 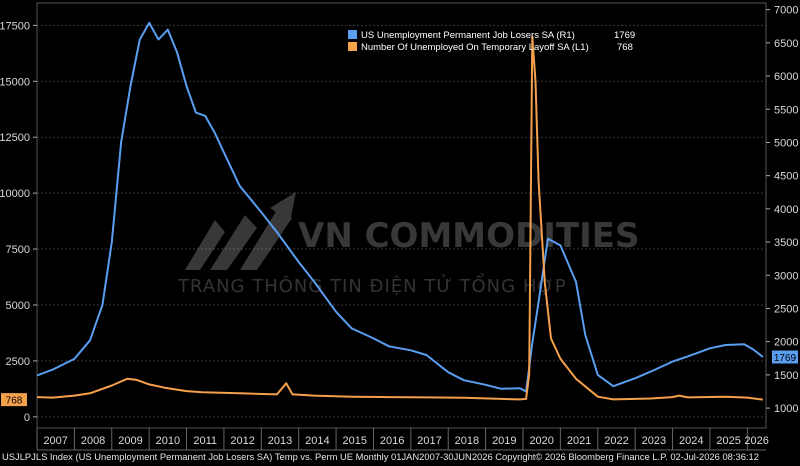 I want to click on x-tick-label: 2015, so click(x=355, y=441).